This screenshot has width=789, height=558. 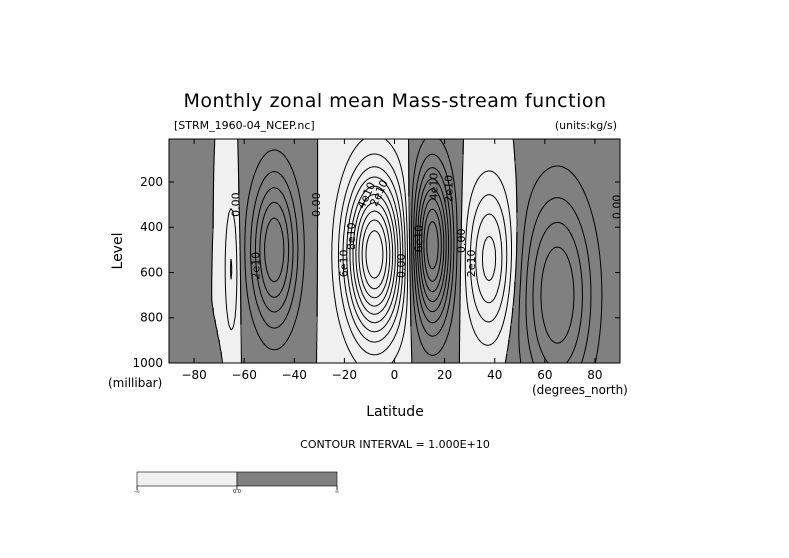 I want to click on units-label: (units:kg/s), so click(x=586, y=125).